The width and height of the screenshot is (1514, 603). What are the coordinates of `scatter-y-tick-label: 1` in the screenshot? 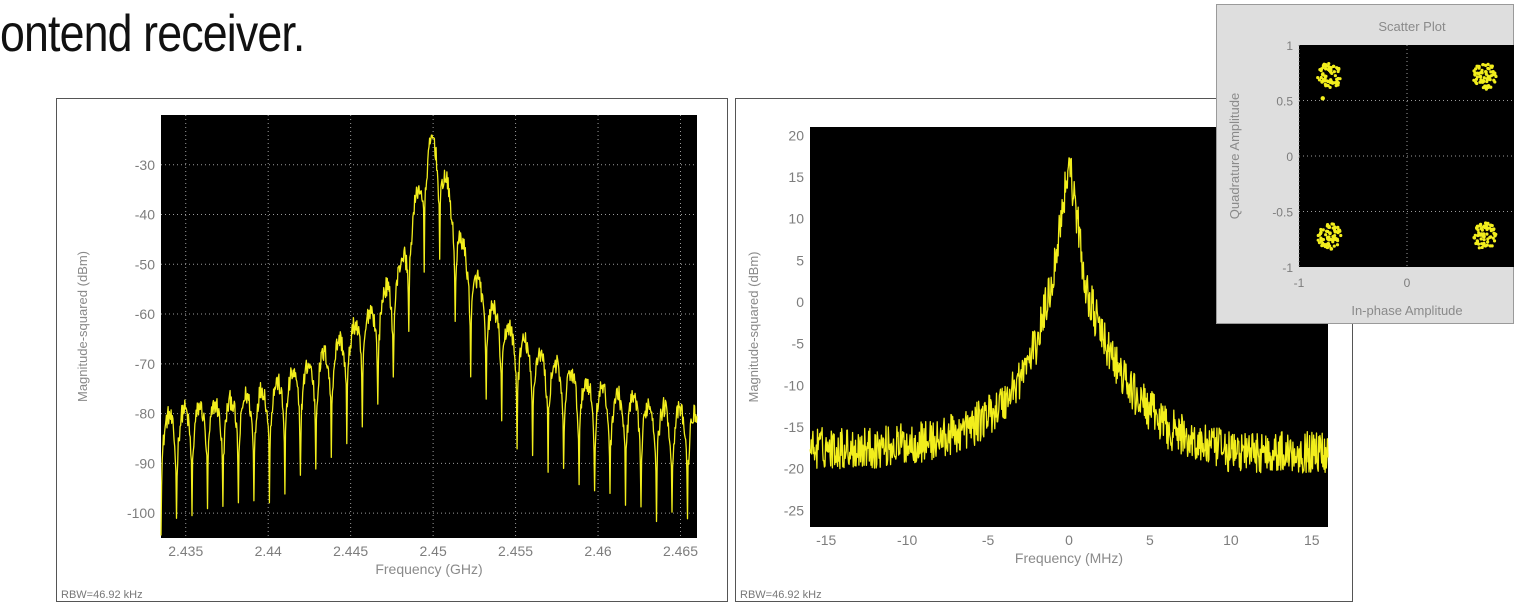 It's located at (1289, 46).